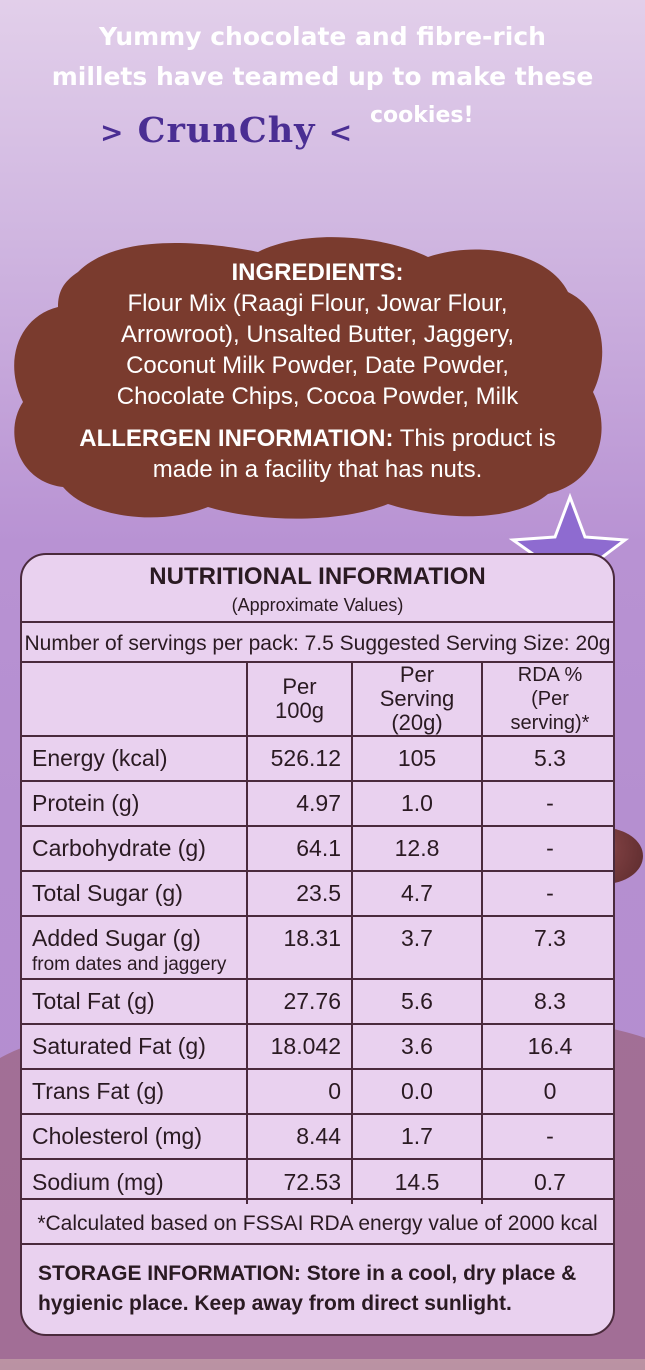  I want to click on brand-wordmark: > CrunChy <, so click(226, 130).